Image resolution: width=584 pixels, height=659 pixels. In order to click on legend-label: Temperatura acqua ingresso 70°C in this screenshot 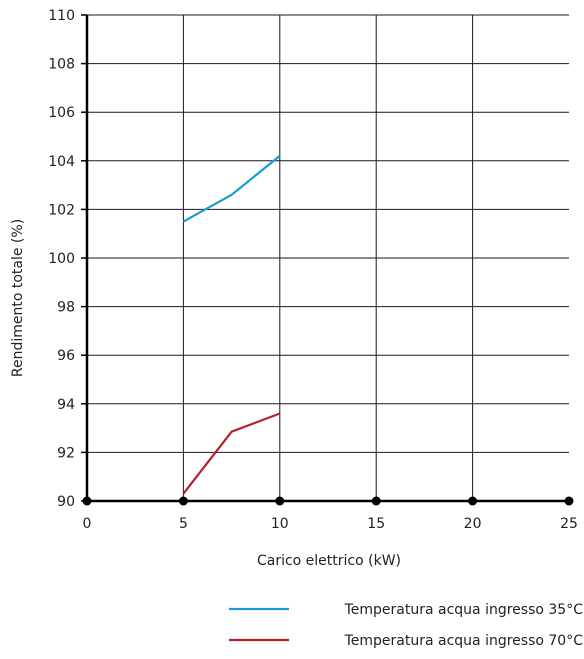, I will do `click(464, 641)`.